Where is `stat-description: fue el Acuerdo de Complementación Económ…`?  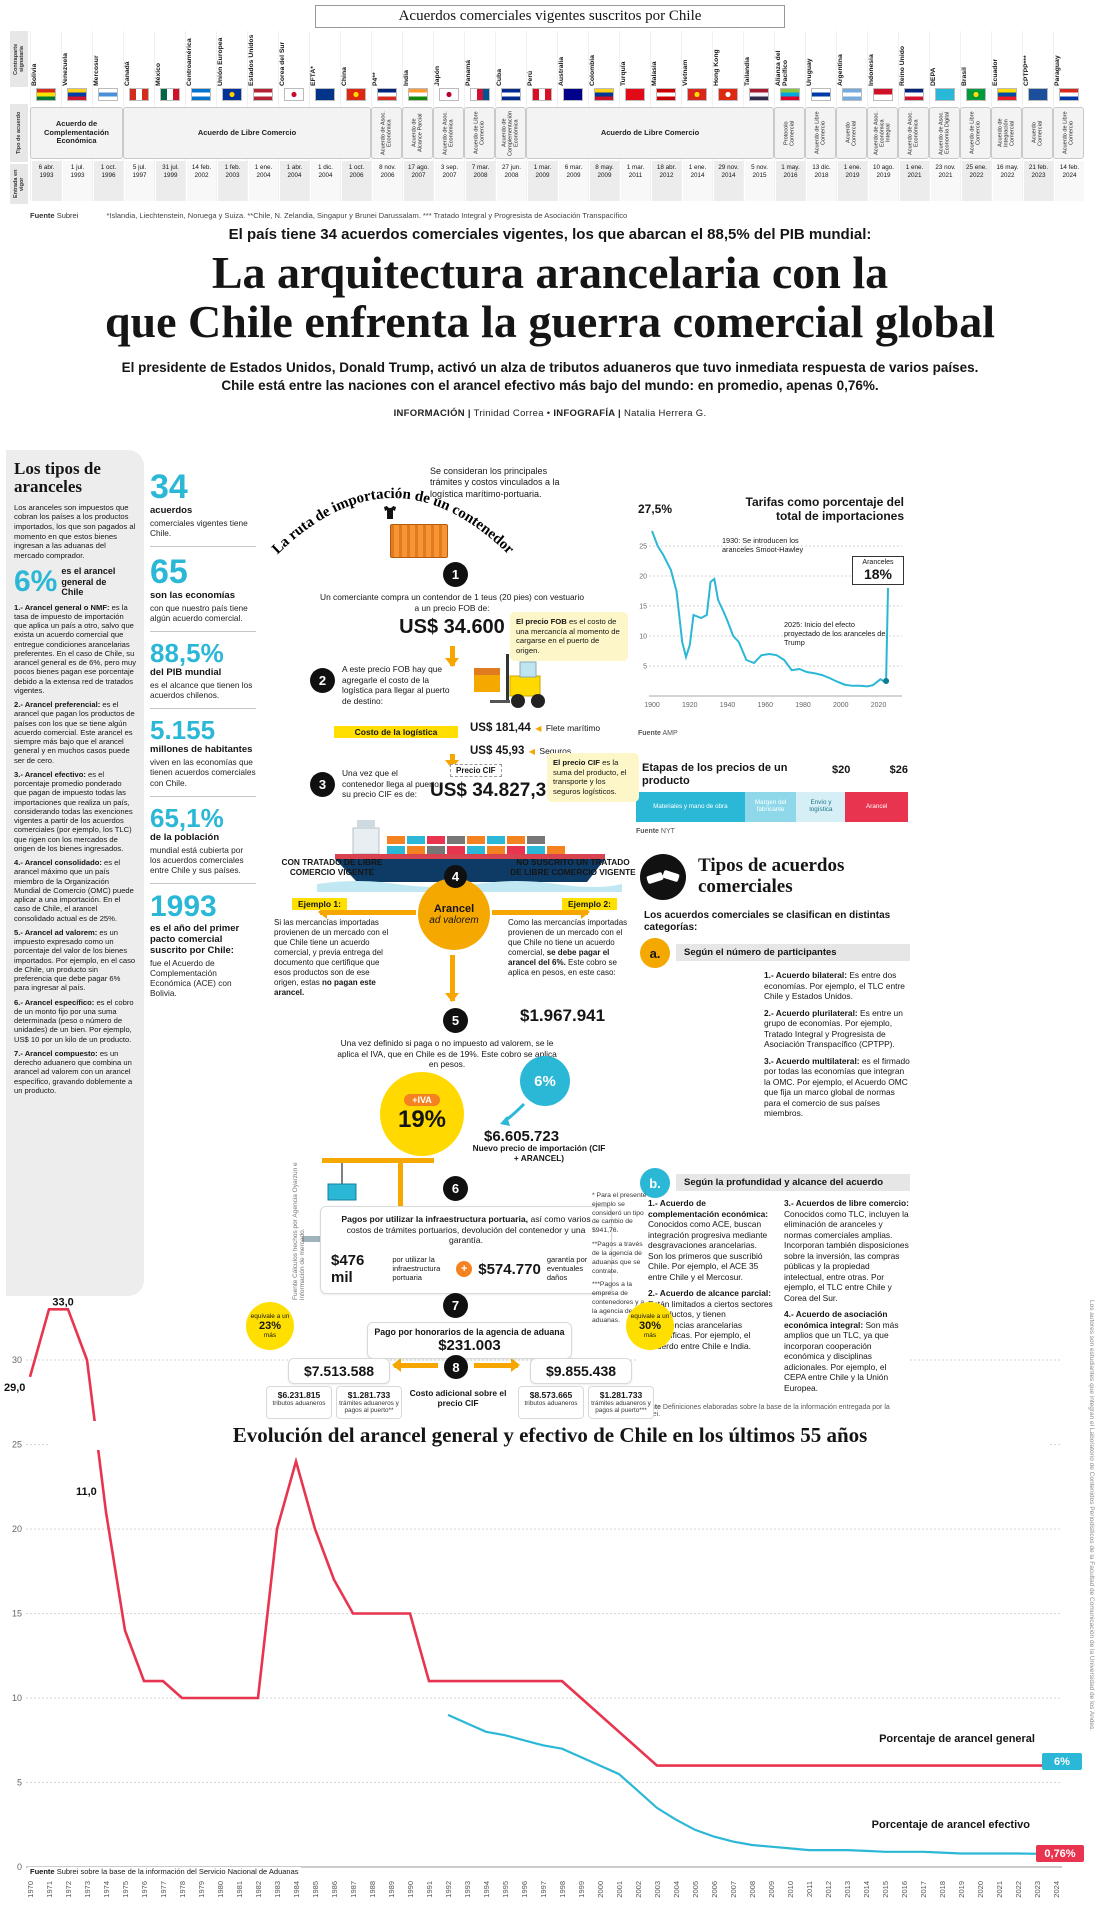
stat-description: fue el Acuerdo de Complementación Económ… is located at coordinates (191, 978).